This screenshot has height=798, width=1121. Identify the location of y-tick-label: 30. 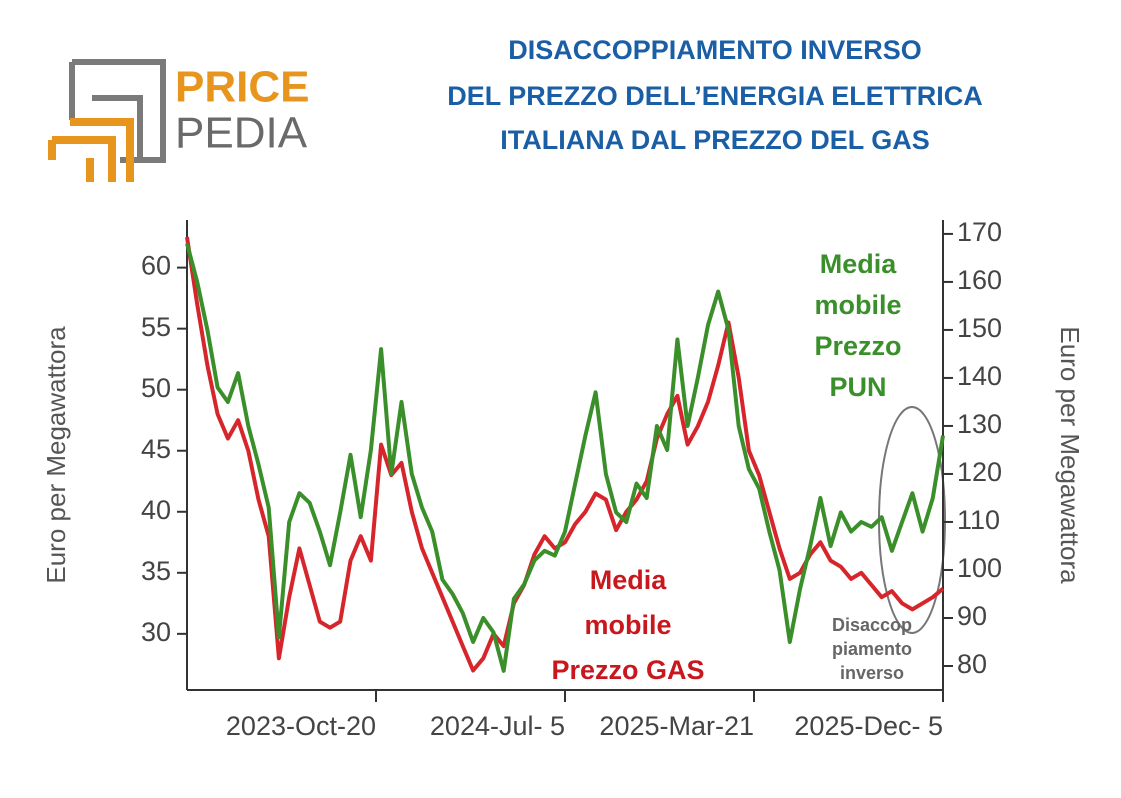
(156, 632).